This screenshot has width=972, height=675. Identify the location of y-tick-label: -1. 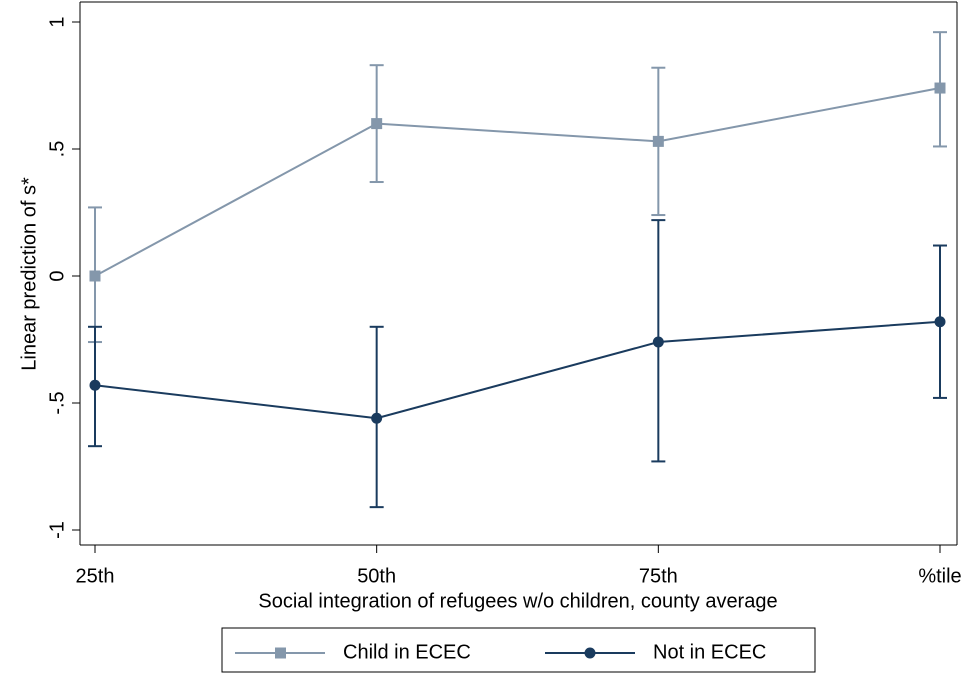
(57, 530).